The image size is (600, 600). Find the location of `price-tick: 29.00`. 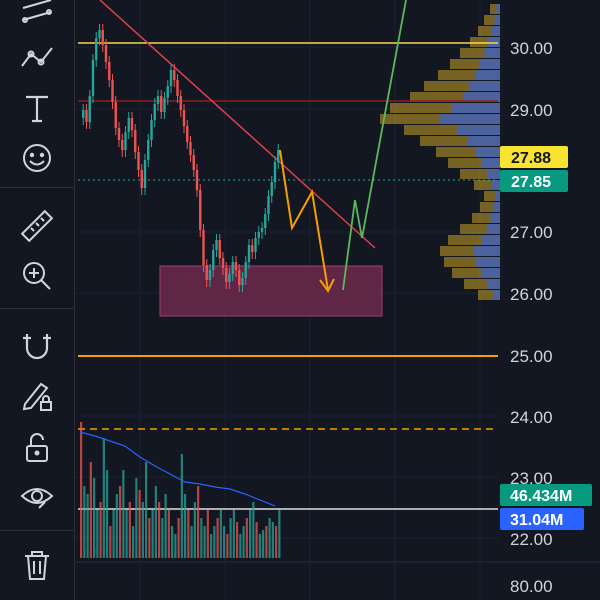

price-tick: 29.00 is located at coordinates (531, 110).